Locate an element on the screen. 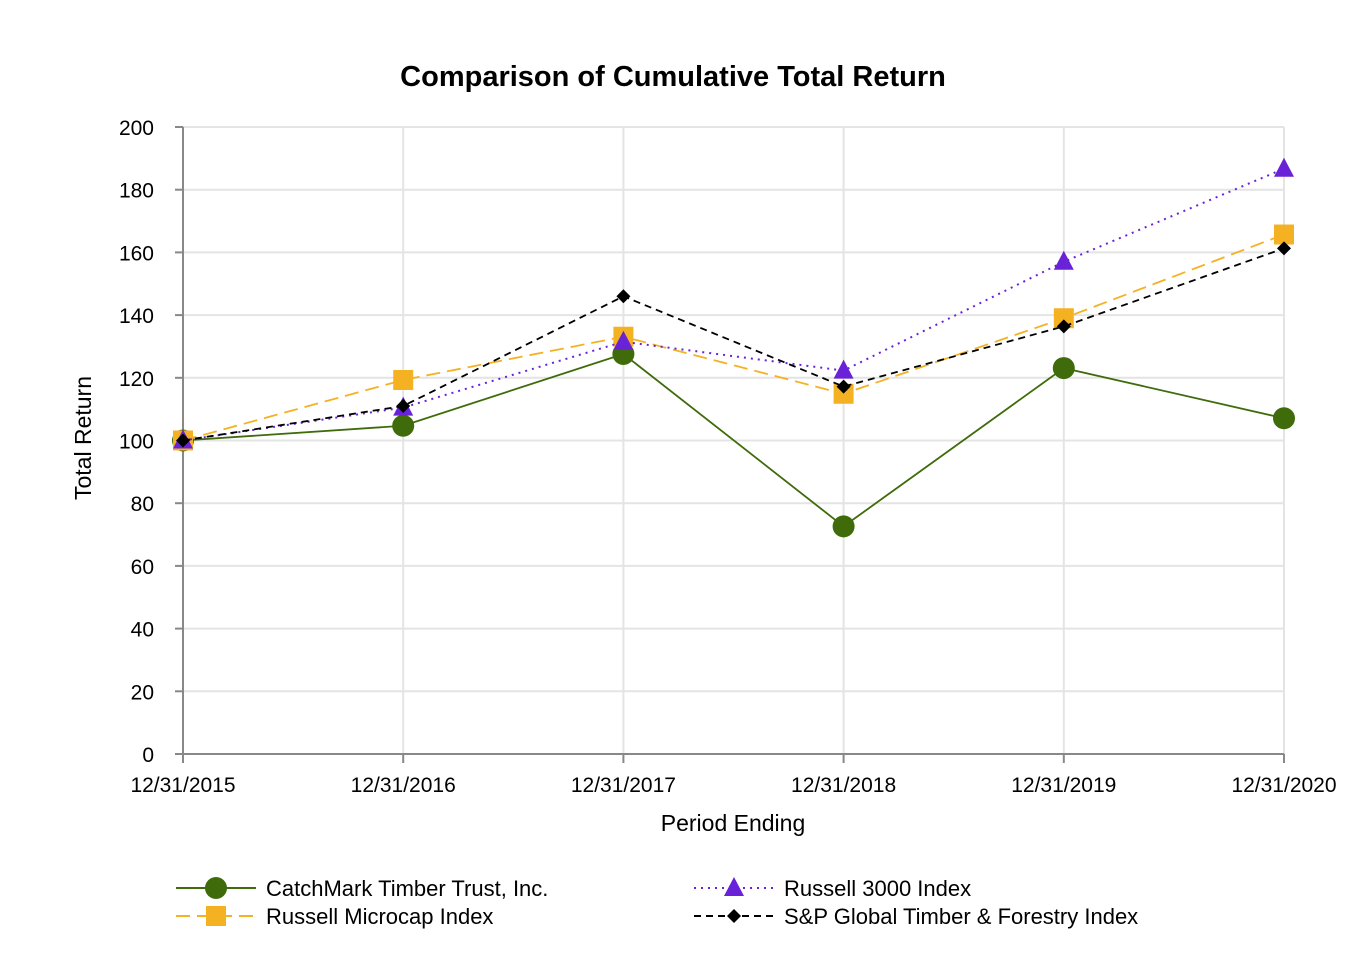 This screenshot has height=978, width=1346. y-tick-label: 60 is located at coordinates (142, 567).